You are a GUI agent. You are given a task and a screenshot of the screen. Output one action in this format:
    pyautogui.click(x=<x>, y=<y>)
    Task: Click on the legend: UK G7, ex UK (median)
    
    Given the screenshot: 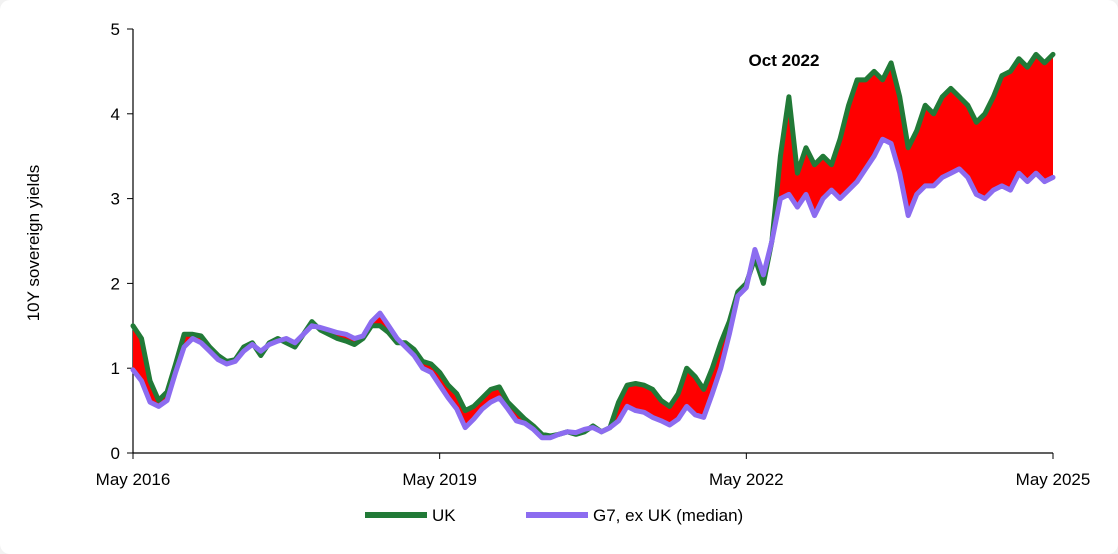 What is the action you would take?
    pyautogui.click(x=554, y=515)
    